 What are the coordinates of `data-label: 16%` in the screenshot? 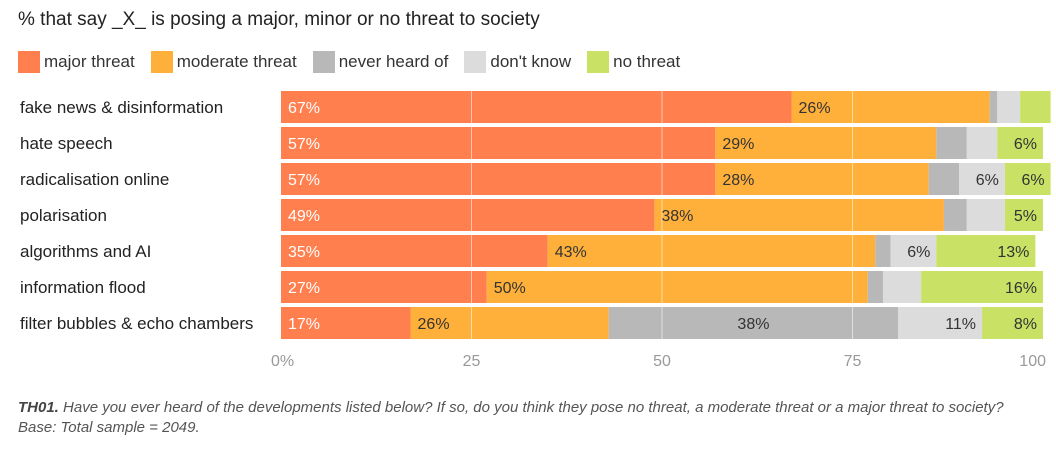 It's located at (1021, 288).